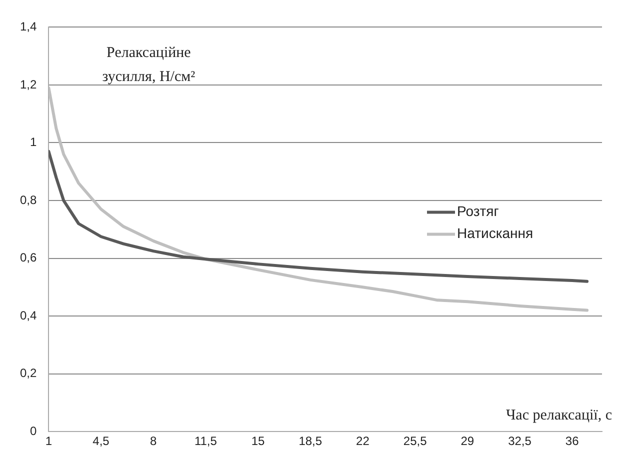  Describe the element at coordinates (48, 441) in the screenshot. I see `x-tick-label: 1` at that location.